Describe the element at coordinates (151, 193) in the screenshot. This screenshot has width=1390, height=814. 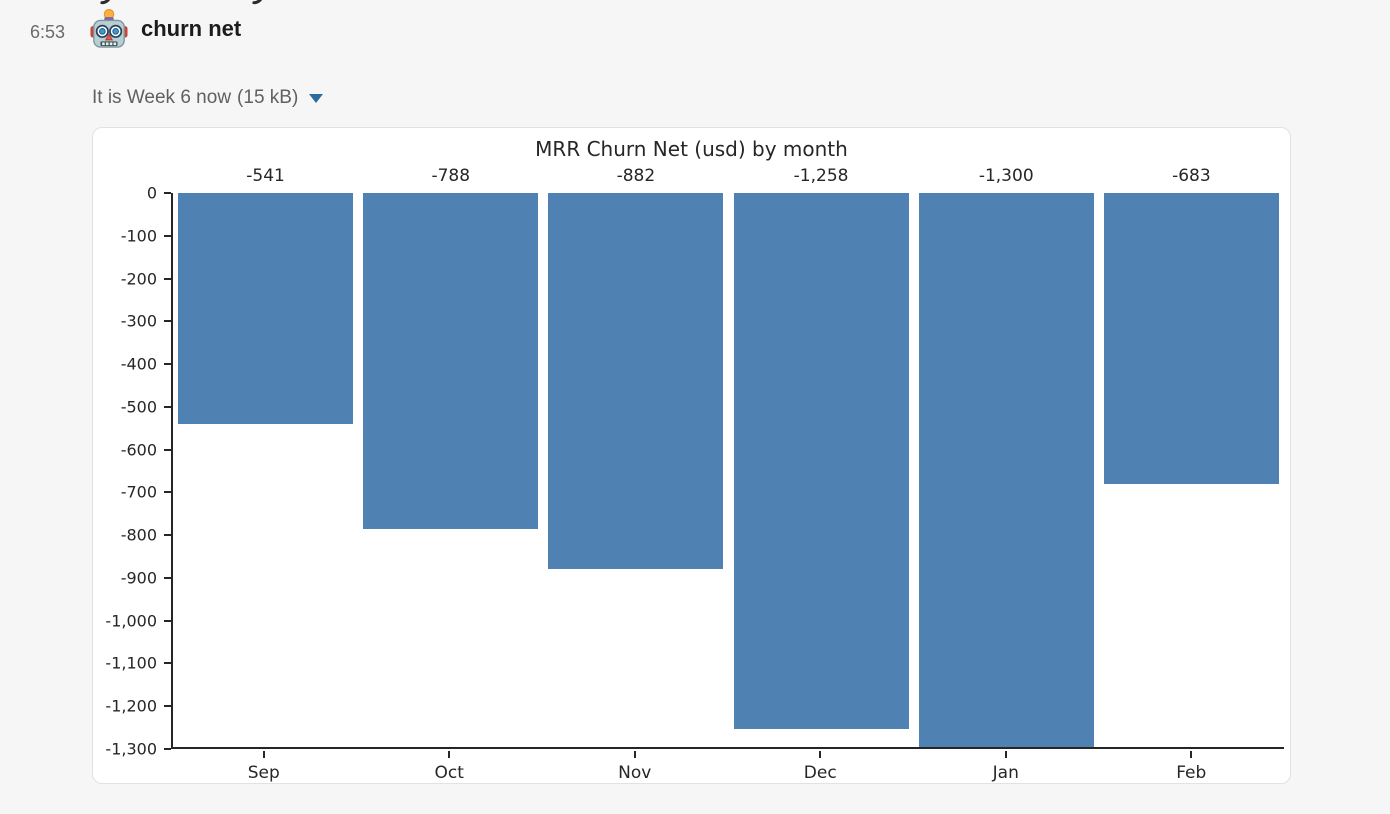
I see `y-tick-label: 0` at that location.